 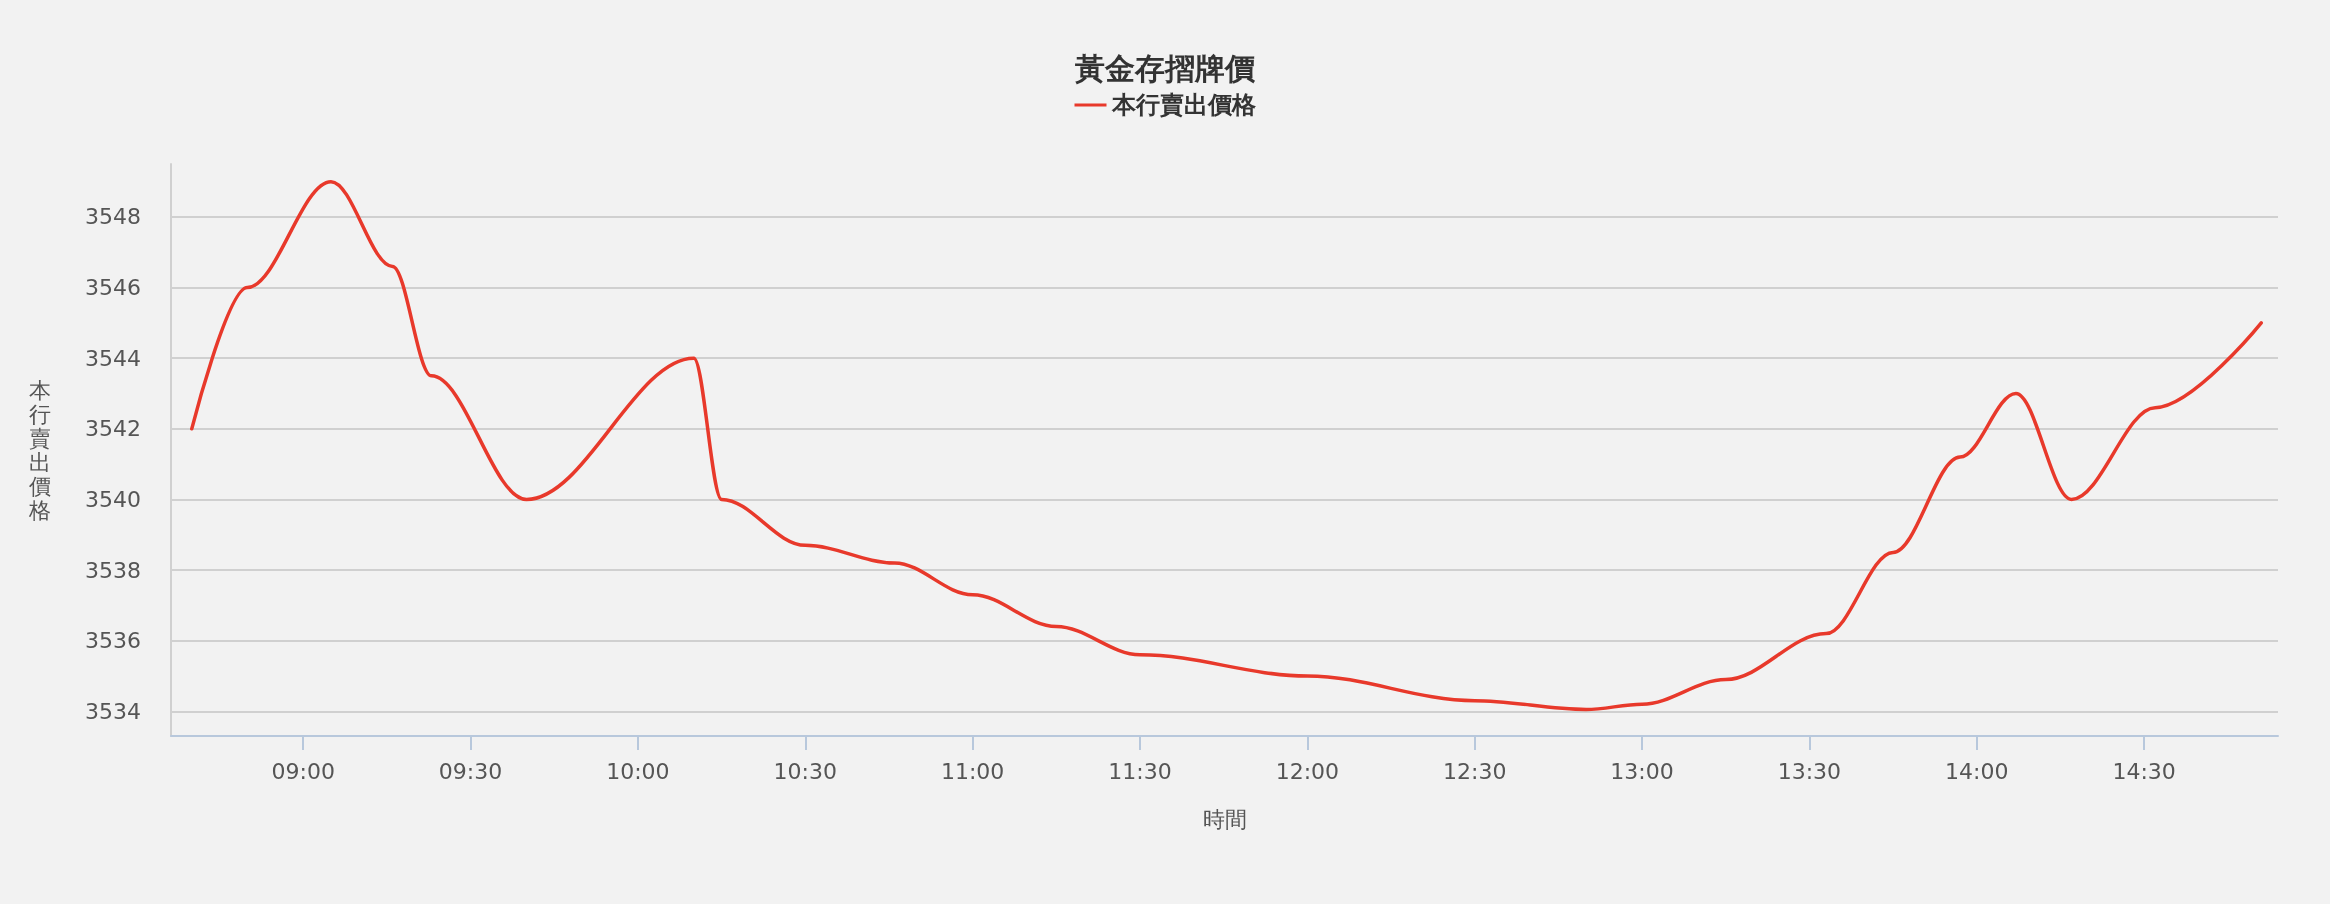 What do you see at coordinates (113, 711) in the screenshot?
I see `y-tick-label: 3534` at bounding box center [113, 711].